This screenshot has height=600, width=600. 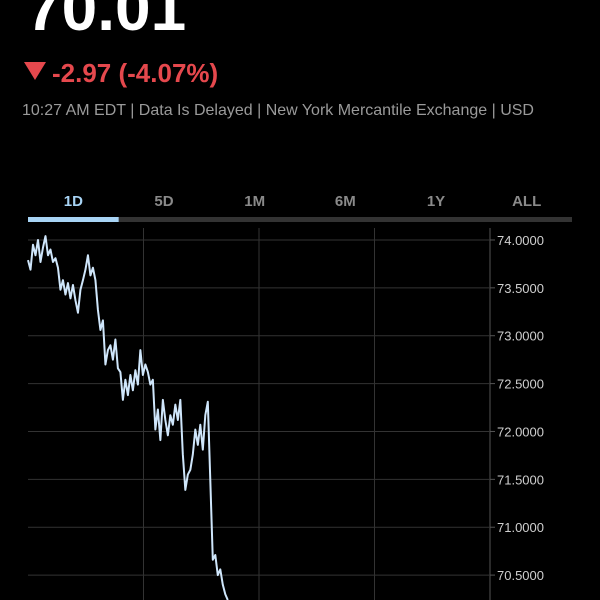 I want to click on tab: 1D, so click(x=73, y=201).